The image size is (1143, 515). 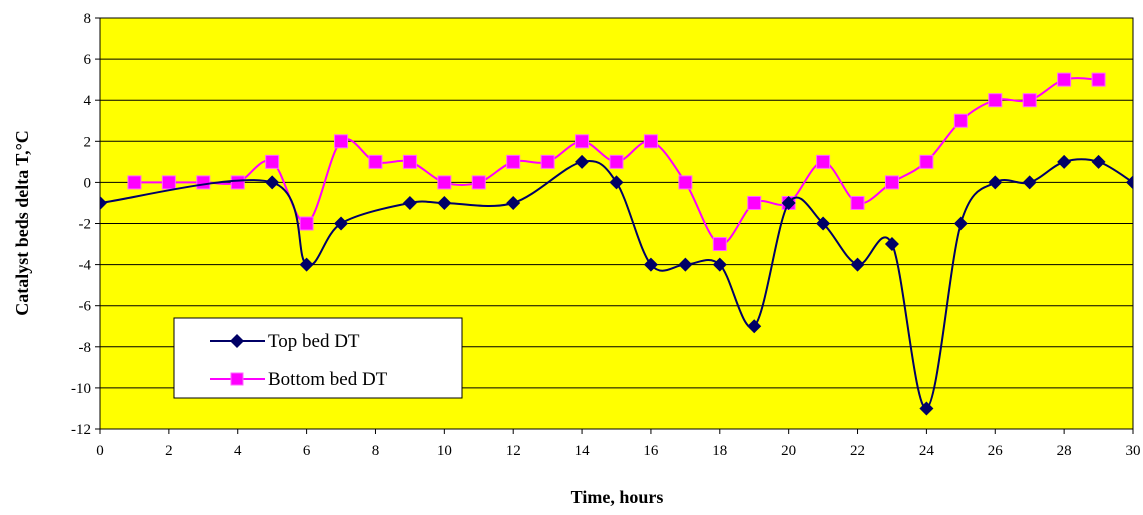 What do you see at coordinates (237, 379) in the screenshot?
I see `legend-swatch-bottom-bed-square-marker` at bounding box center [237, 379].